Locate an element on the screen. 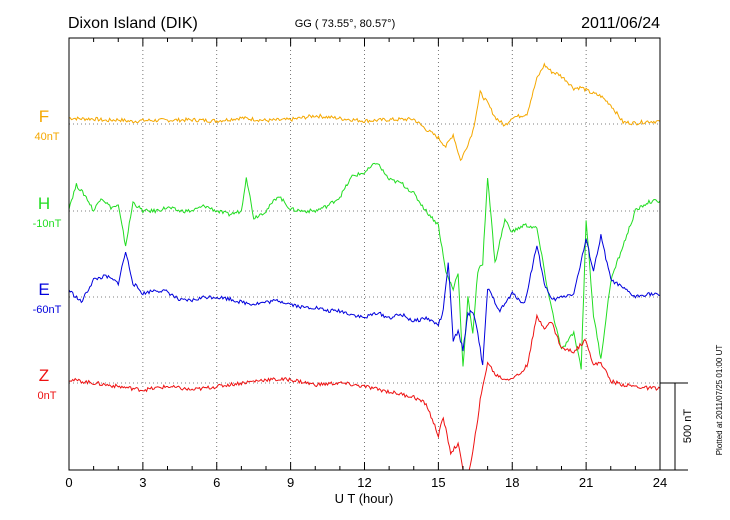  chart-title: Dixon Island (DIK) is located at coordinates (133, 23).